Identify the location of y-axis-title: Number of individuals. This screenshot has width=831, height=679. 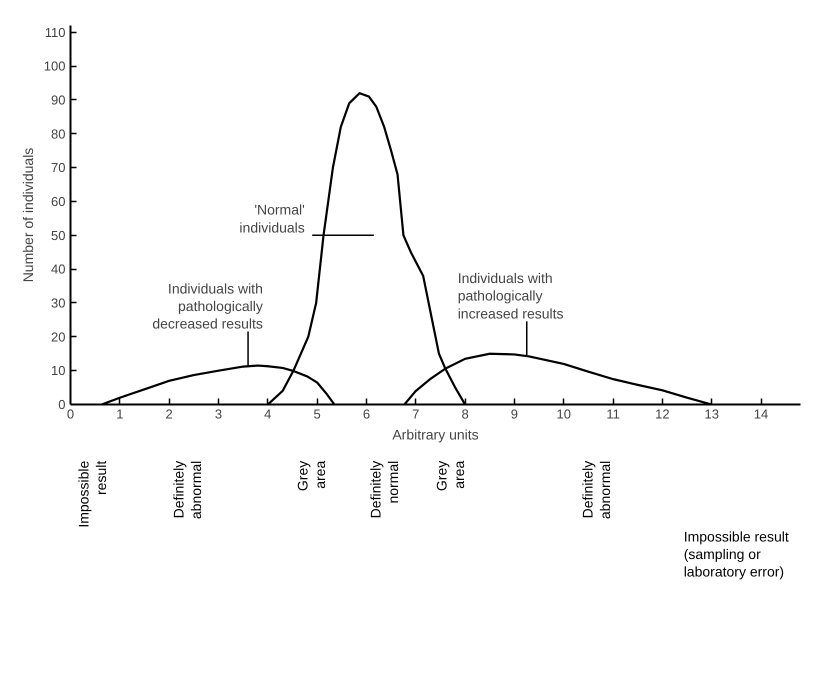
(28, 215).